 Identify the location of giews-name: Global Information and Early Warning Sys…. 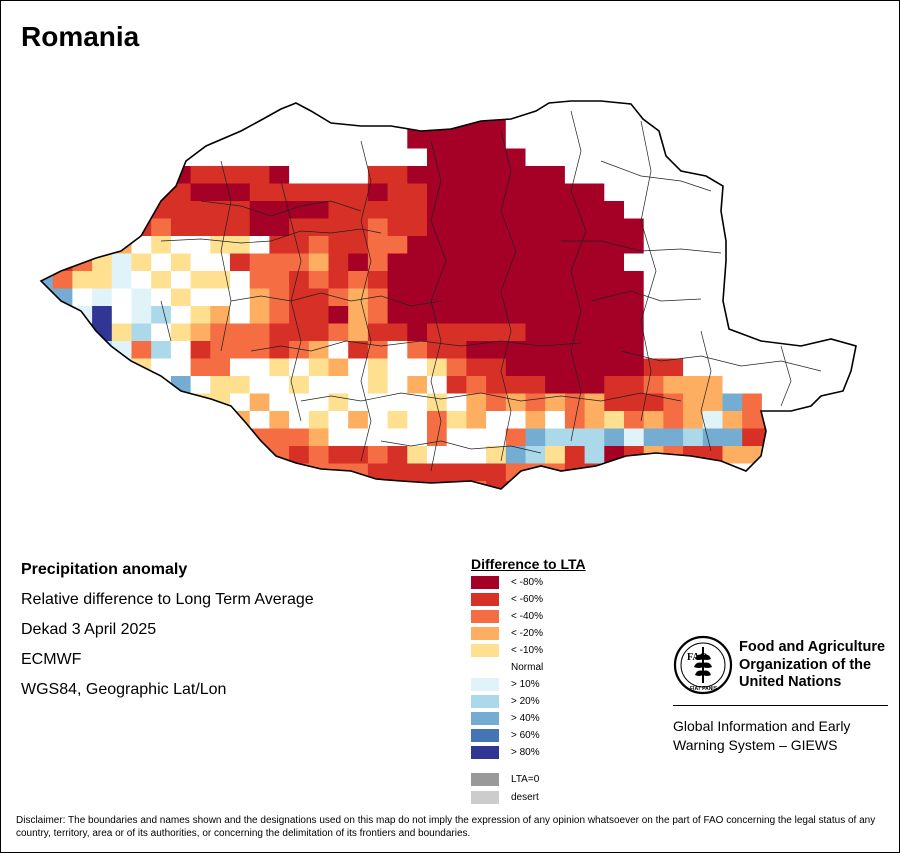
(761, 736).